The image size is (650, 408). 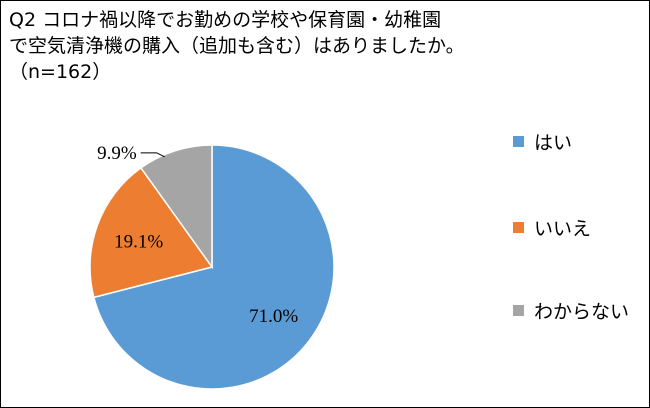 I want to click on slice-label-yes: 71.0%, so click(x=273, y=316).